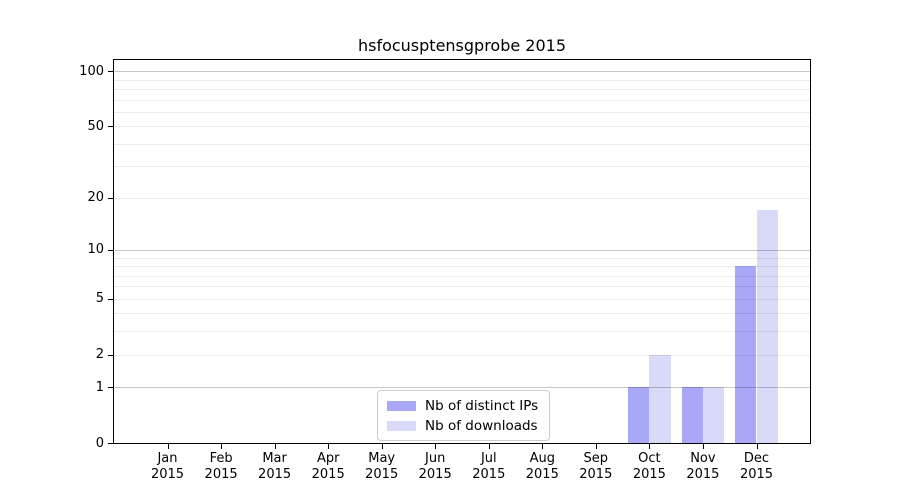 The height and width of the screenshot is (500, 900). What do you see at coordinates (703, 466) in the screenshot?
I see `x-tick-label-nov-2015: Nov 2015` at bounding box center [703, 466].